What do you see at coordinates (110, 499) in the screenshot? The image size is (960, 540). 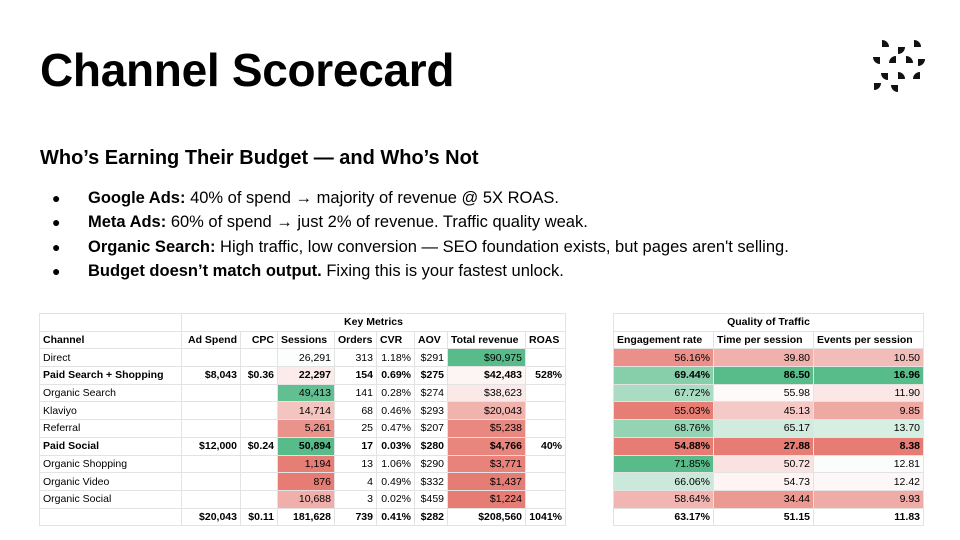 I see `table-cell: Organic Social` at bounding box center [110, 499].